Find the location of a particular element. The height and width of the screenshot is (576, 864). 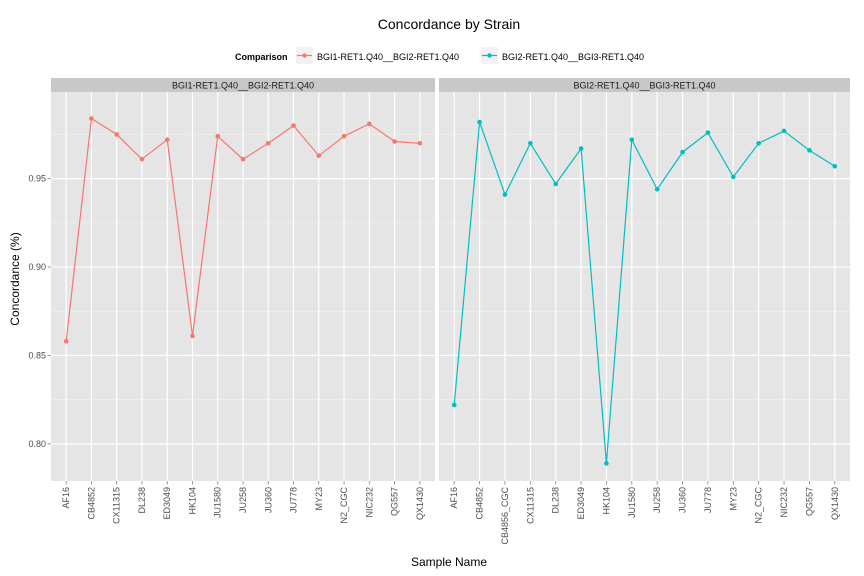

panel-strip-label: BGI1-RET1.Q40__BGI2-RET1.Q40 is located at coordinates (243, 86).